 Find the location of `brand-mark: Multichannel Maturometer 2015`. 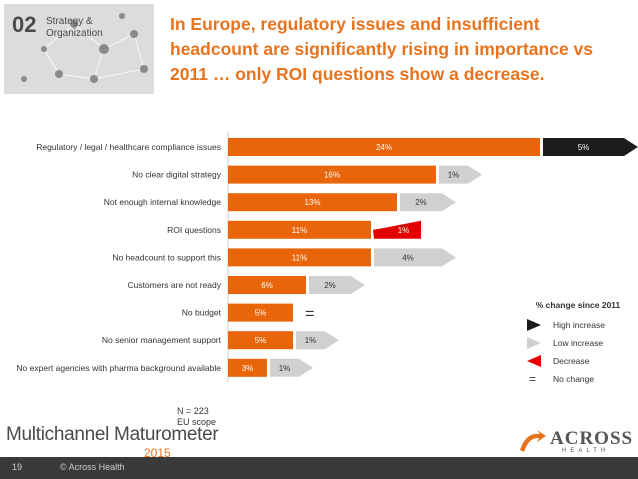

brand-mark: Multichannel Maturometer 2015 is located at coordinates (112, 442).